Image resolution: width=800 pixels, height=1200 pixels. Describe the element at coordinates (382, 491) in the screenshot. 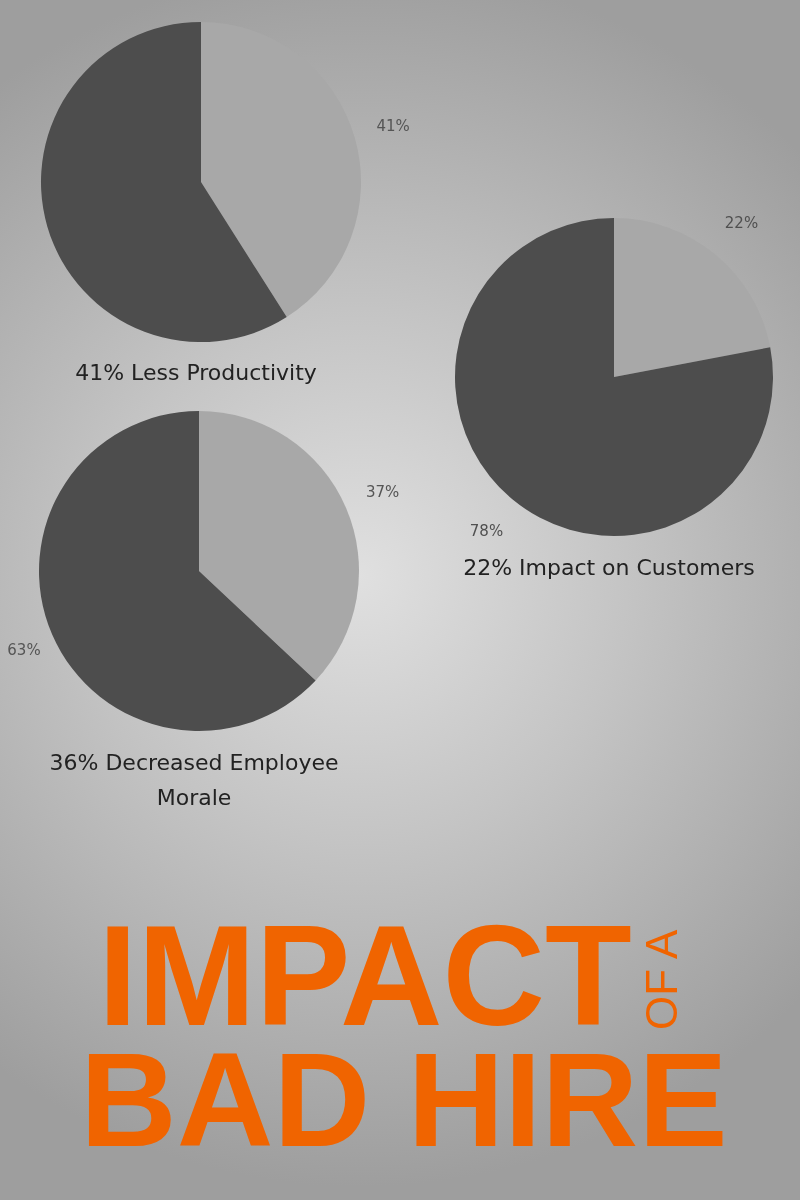

I see `data-label: 37%` at that location.